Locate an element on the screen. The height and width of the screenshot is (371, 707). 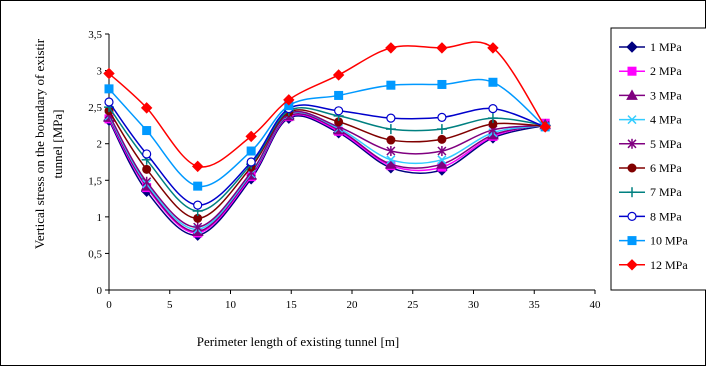
legend-item-1-mpa: 1 MPa is located at coordinates (650, 47).